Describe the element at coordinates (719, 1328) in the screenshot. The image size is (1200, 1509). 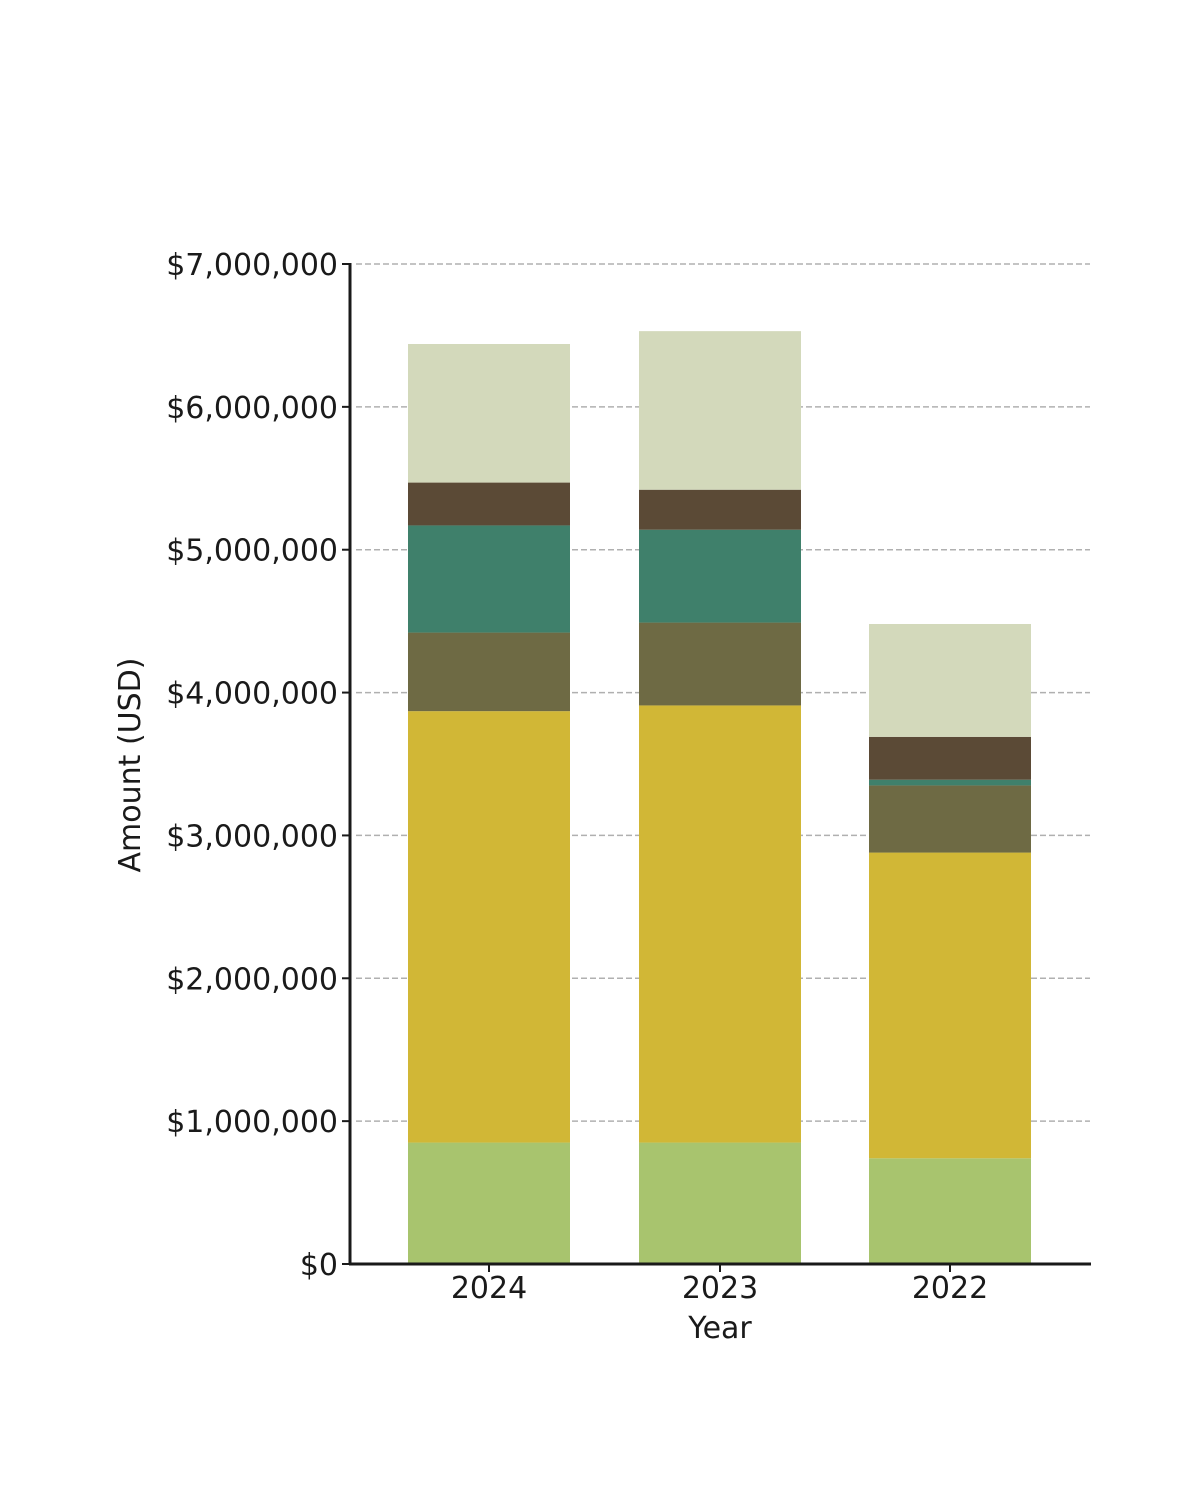
I see `x-axis-title: Year` at that location.